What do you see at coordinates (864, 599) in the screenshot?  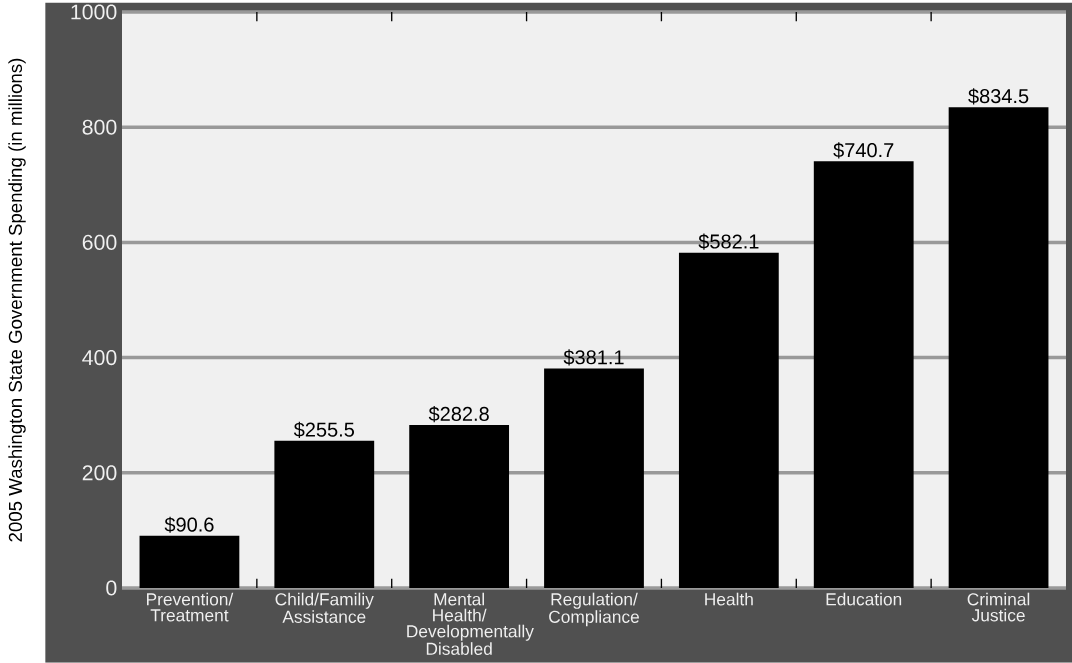 I see `x-tick-label: Education` at bounding box center [864, 599].